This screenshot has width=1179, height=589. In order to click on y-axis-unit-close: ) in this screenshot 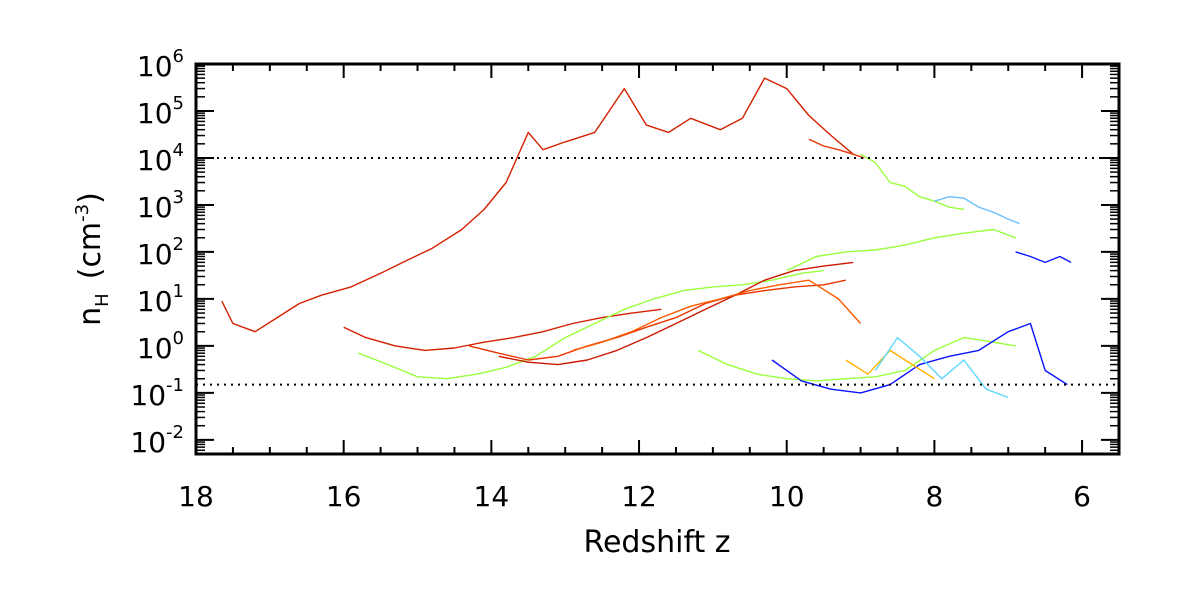, I will do `click(90, 198)`.